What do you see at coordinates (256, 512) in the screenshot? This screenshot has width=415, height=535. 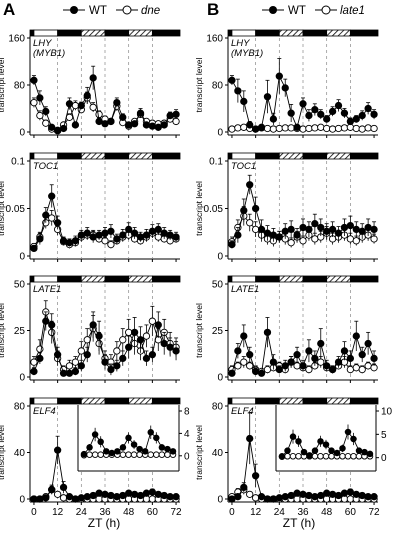 I see `panel-b-elf4-xtick-label-1: 12` at bounding box center [256, 512].